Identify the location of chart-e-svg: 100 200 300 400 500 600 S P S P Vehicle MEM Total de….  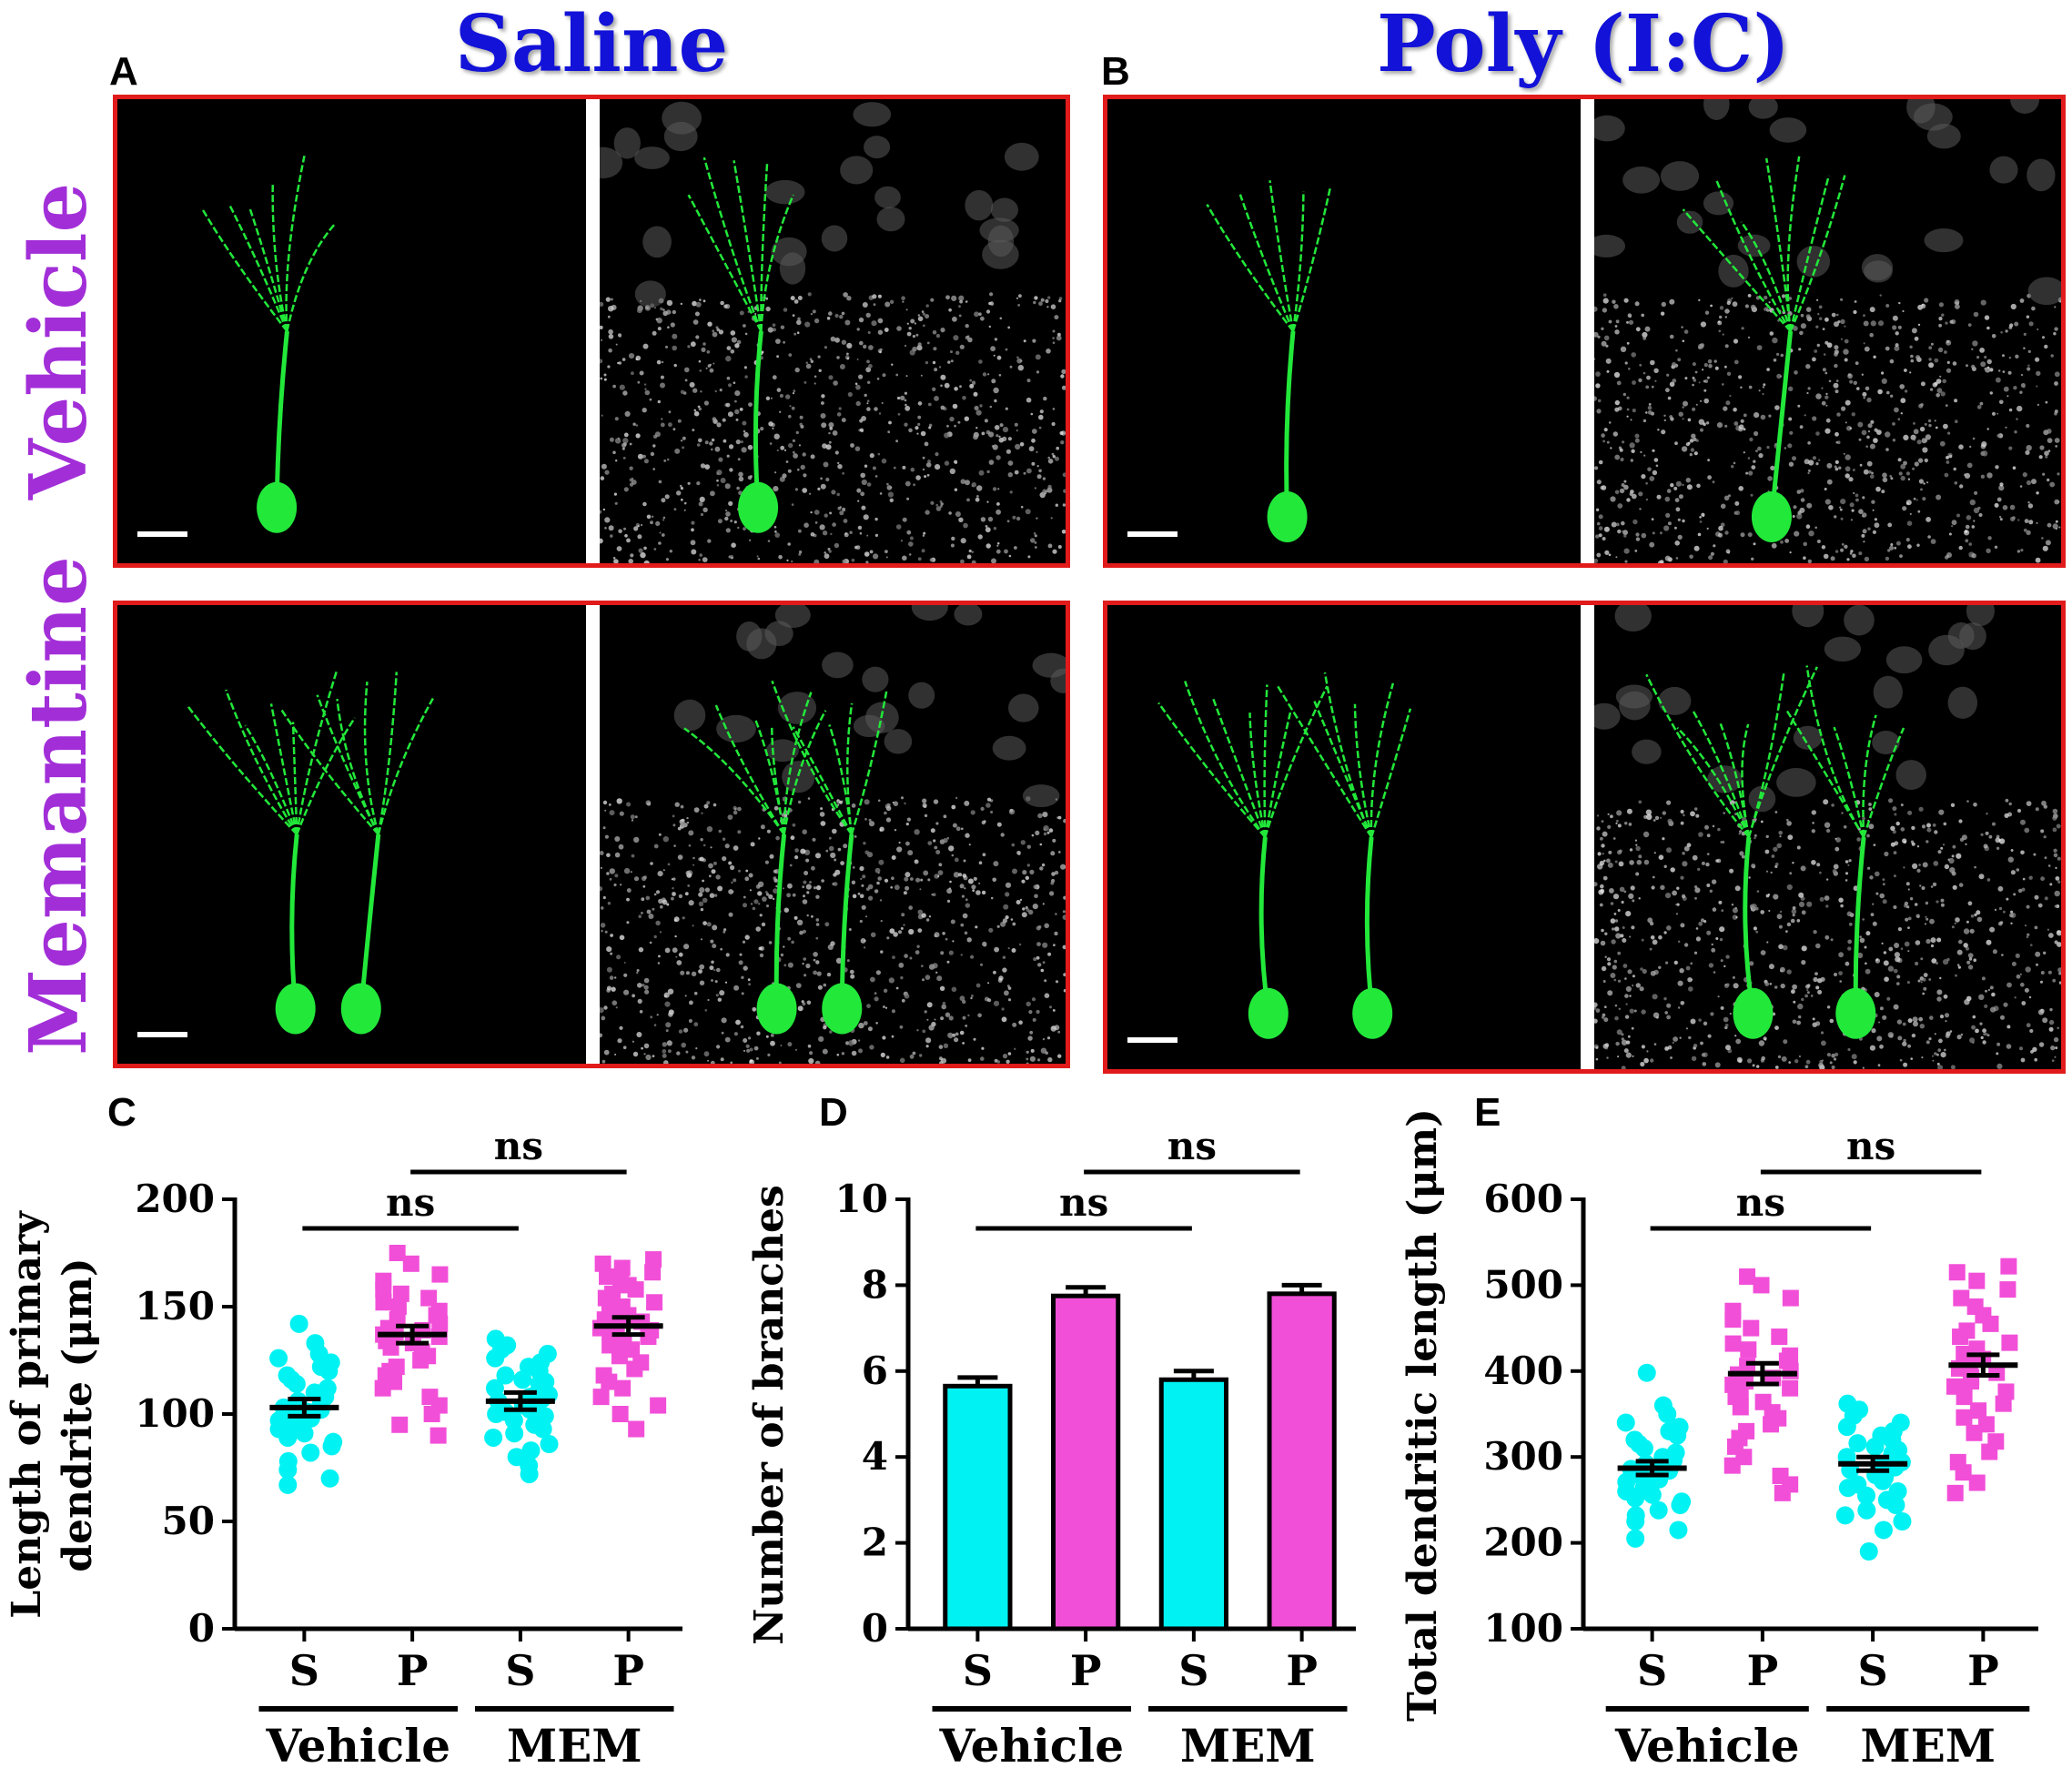
(1719, 1441).